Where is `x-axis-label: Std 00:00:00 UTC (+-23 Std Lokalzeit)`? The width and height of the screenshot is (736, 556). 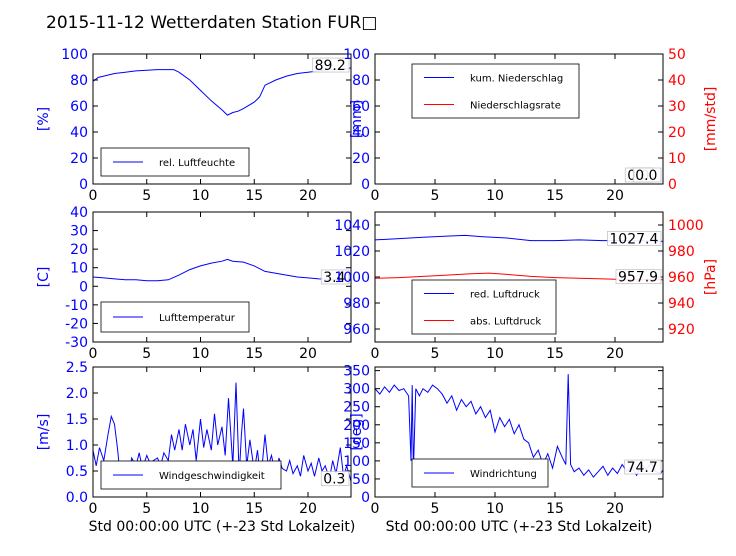
x-axis-label: Std 00:00:00 UTC (+-23 Std Lokalzeit) is located at coordinates (222, 527).